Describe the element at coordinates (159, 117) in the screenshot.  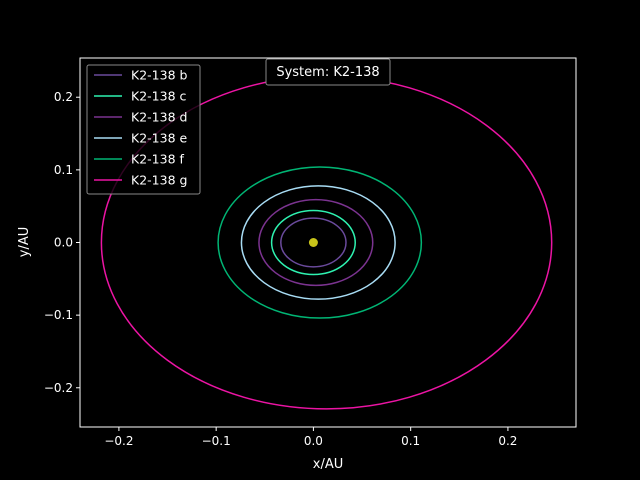
I see `legend-label-k2-138-d: K2-138 d` at that location.